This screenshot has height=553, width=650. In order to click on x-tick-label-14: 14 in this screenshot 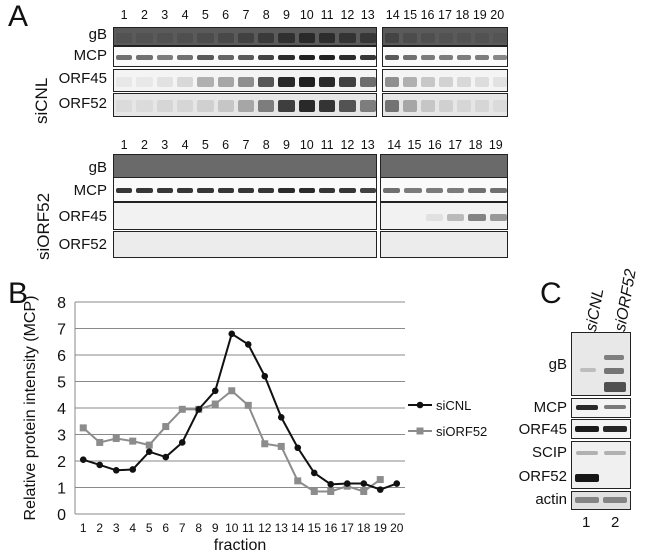, I will do `click(298, 528)`.